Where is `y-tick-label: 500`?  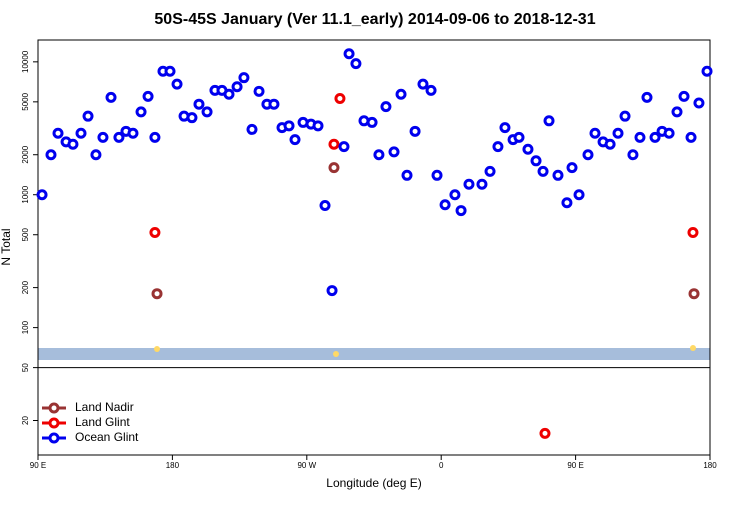 y-tick-label: 500 is located at coordinates (25, 235).